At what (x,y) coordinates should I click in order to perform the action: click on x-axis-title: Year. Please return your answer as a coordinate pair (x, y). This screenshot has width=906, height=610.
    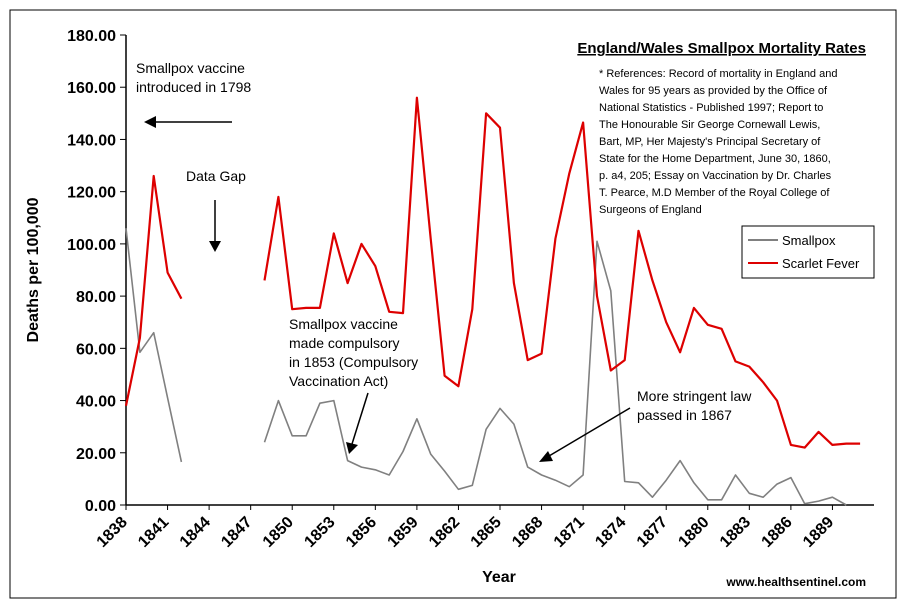
    Looking at the image, I should click on (499, 577).